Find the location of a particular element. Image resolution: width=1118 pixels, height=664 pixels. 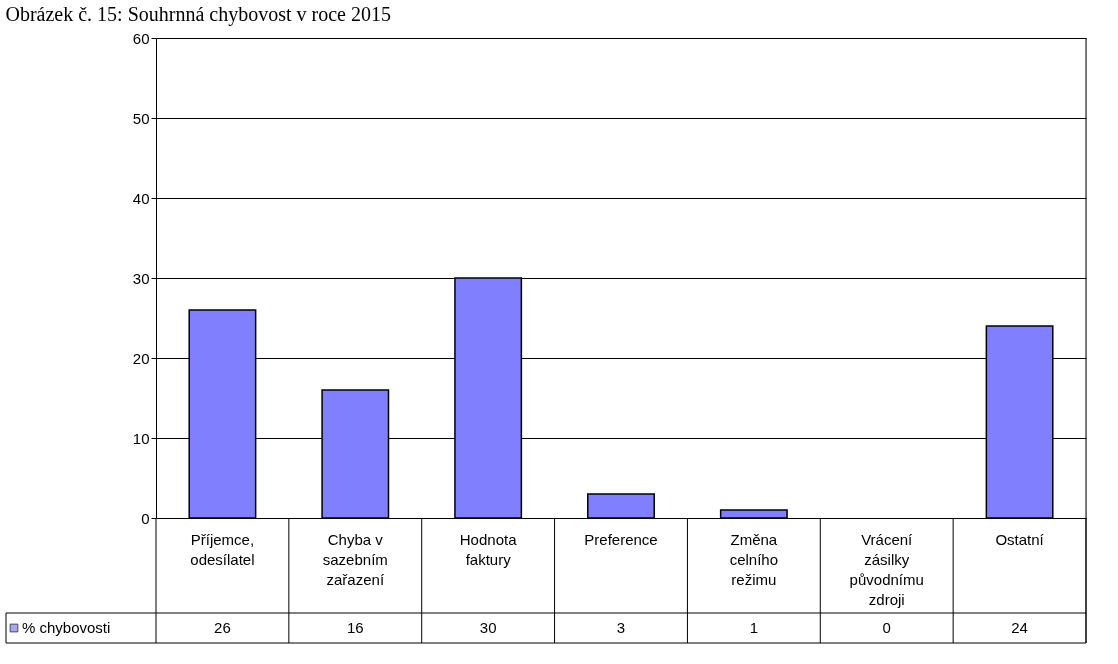

data-label: 0 is located at coordinates (886, 627).